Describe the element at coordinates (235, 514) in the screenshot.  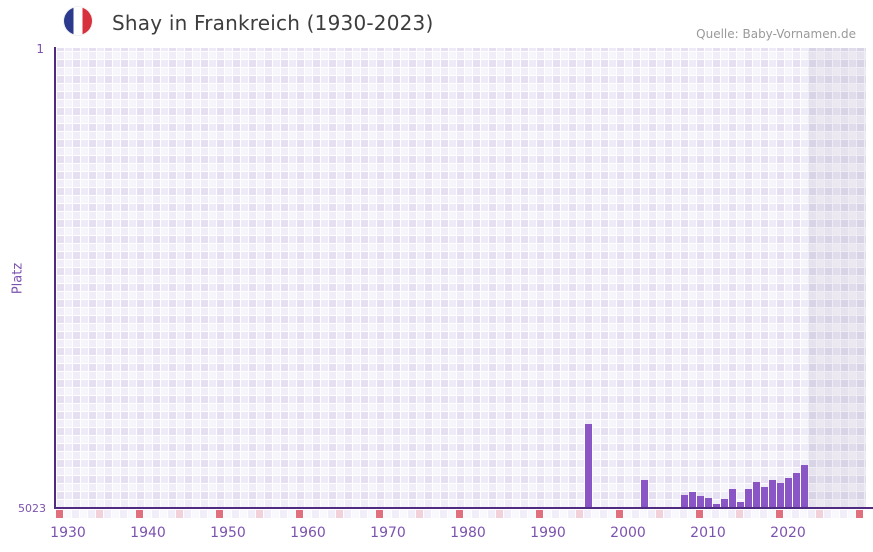
I see `year-square-1952` at that location.